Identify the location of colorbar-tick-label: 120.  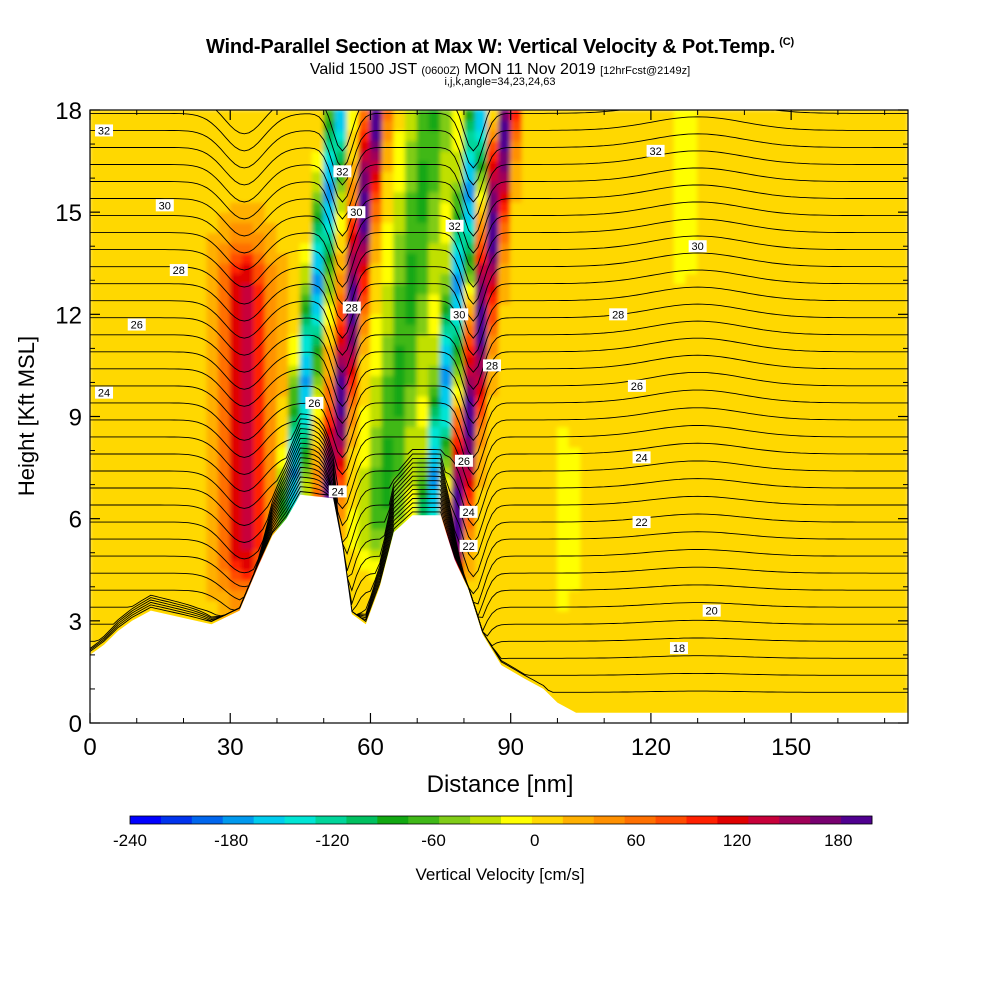
(737, 840).